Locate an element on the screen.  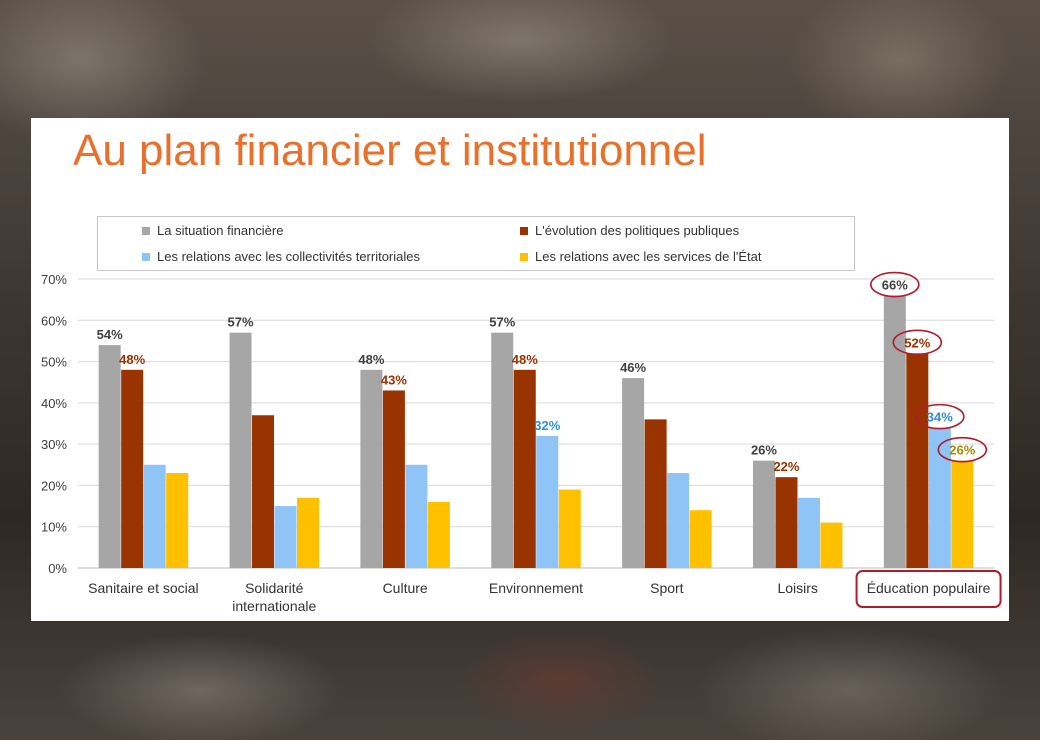
legend-item-series-1: L'évolution des politiques publiques is located at coordinates (629, 230).